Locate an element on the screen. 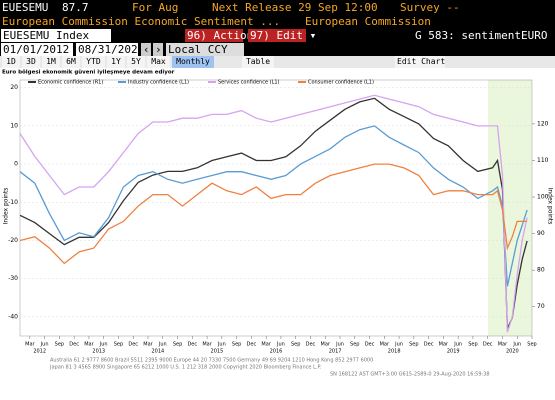  x-year-label: 2020 is located at coordinates (512, 352).